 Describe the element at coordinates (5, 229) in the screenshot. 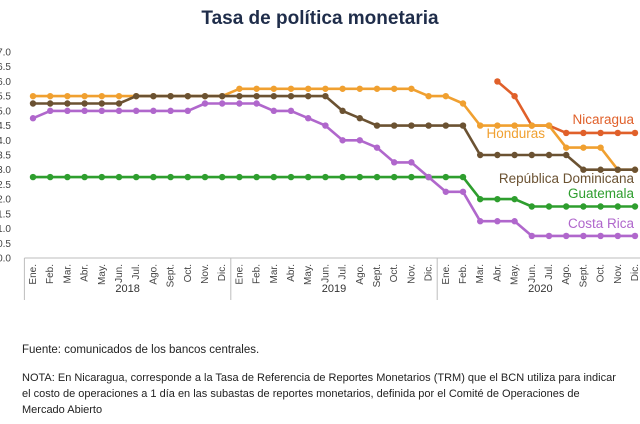

I see `y-tick-label: 1.0` at that location.